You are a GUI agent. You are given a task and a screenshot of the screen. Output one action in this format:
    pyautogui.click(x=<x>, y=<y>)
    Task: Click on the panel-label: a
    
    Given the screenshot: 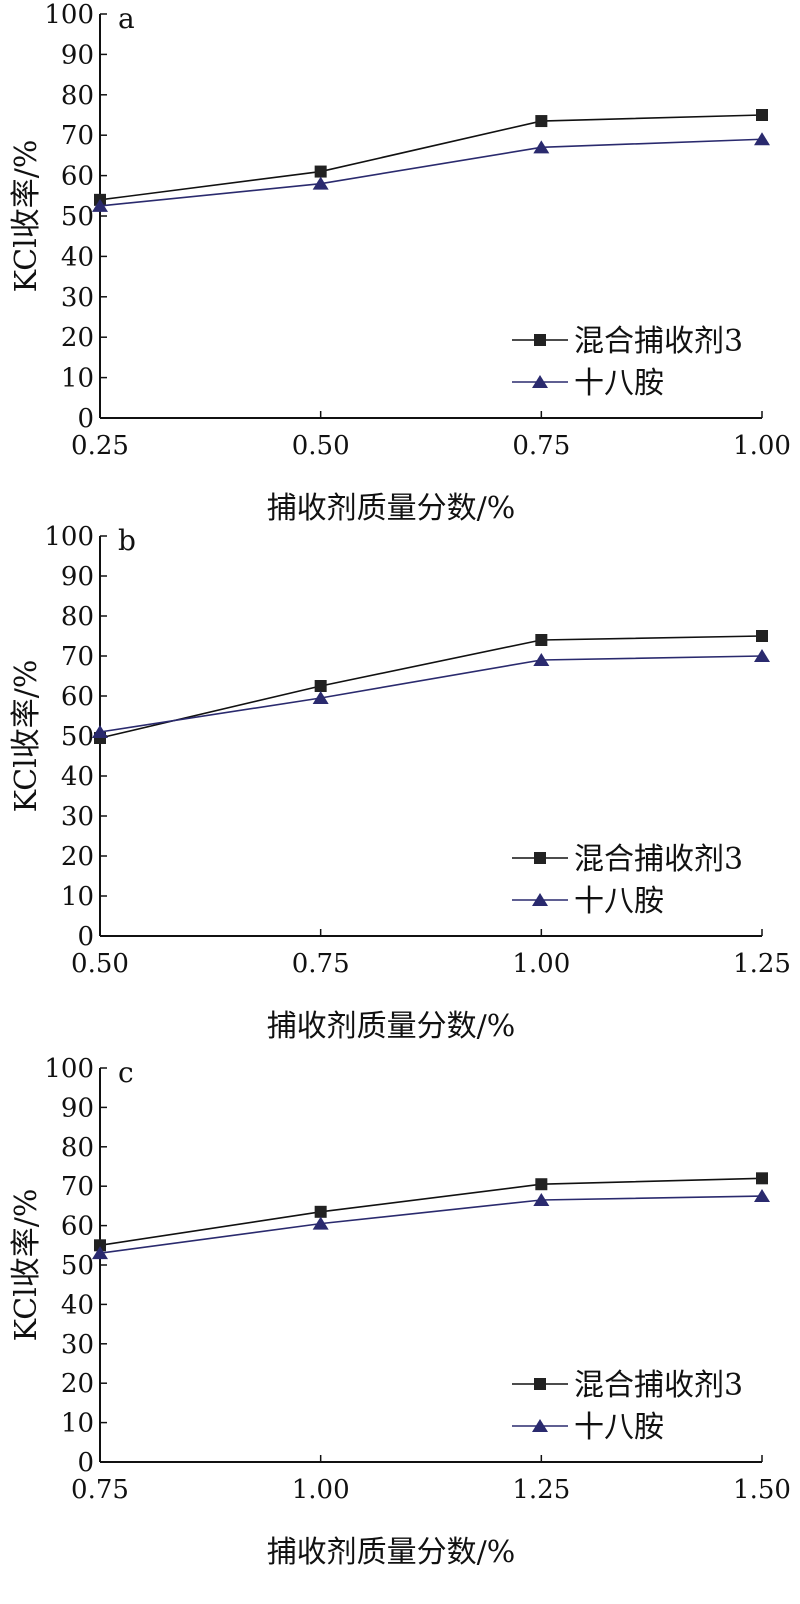 What is the action you would take?
    pyautogui.click(x=126, y=18)
    